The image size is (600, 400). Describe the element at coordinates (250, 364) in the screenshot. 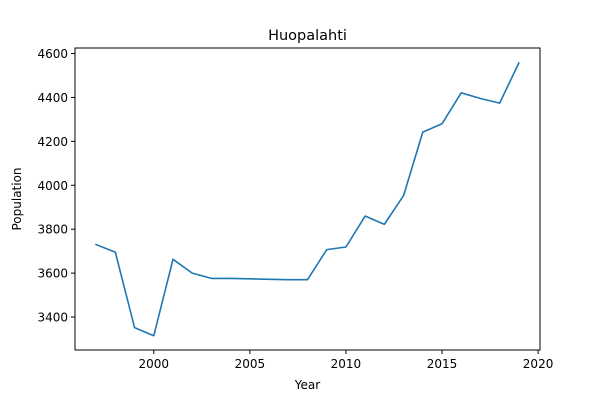

I see `x-tick-label: 2005` at that location.